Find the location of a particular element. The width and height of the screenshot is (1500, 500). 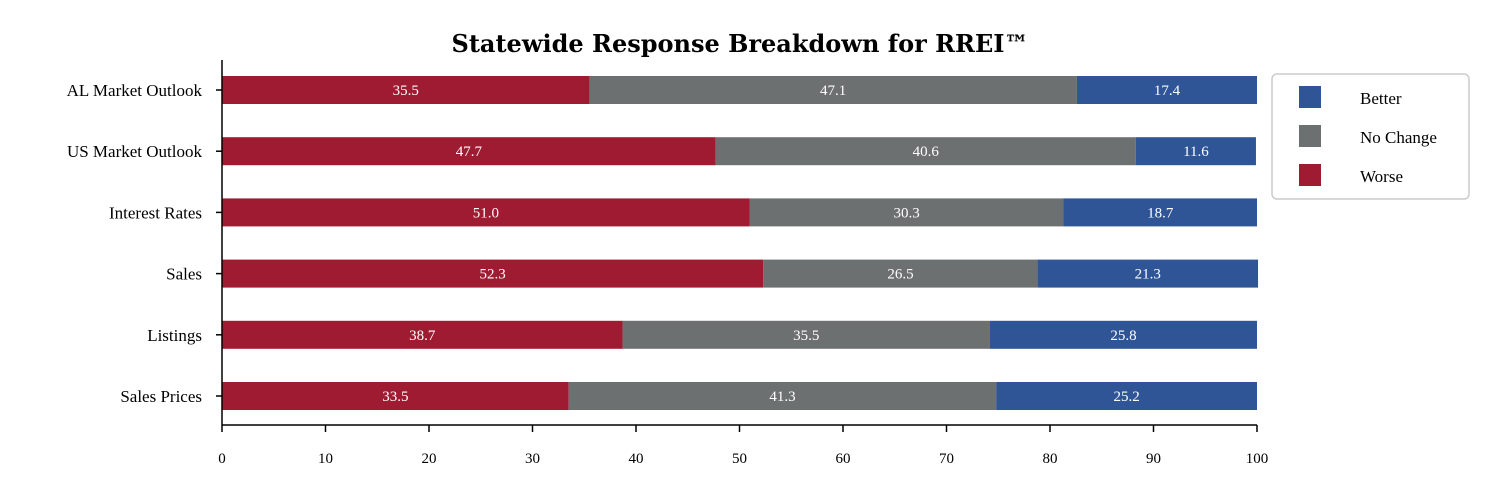

bar-value-label: 26.5 is located at coordinates (900, 275).